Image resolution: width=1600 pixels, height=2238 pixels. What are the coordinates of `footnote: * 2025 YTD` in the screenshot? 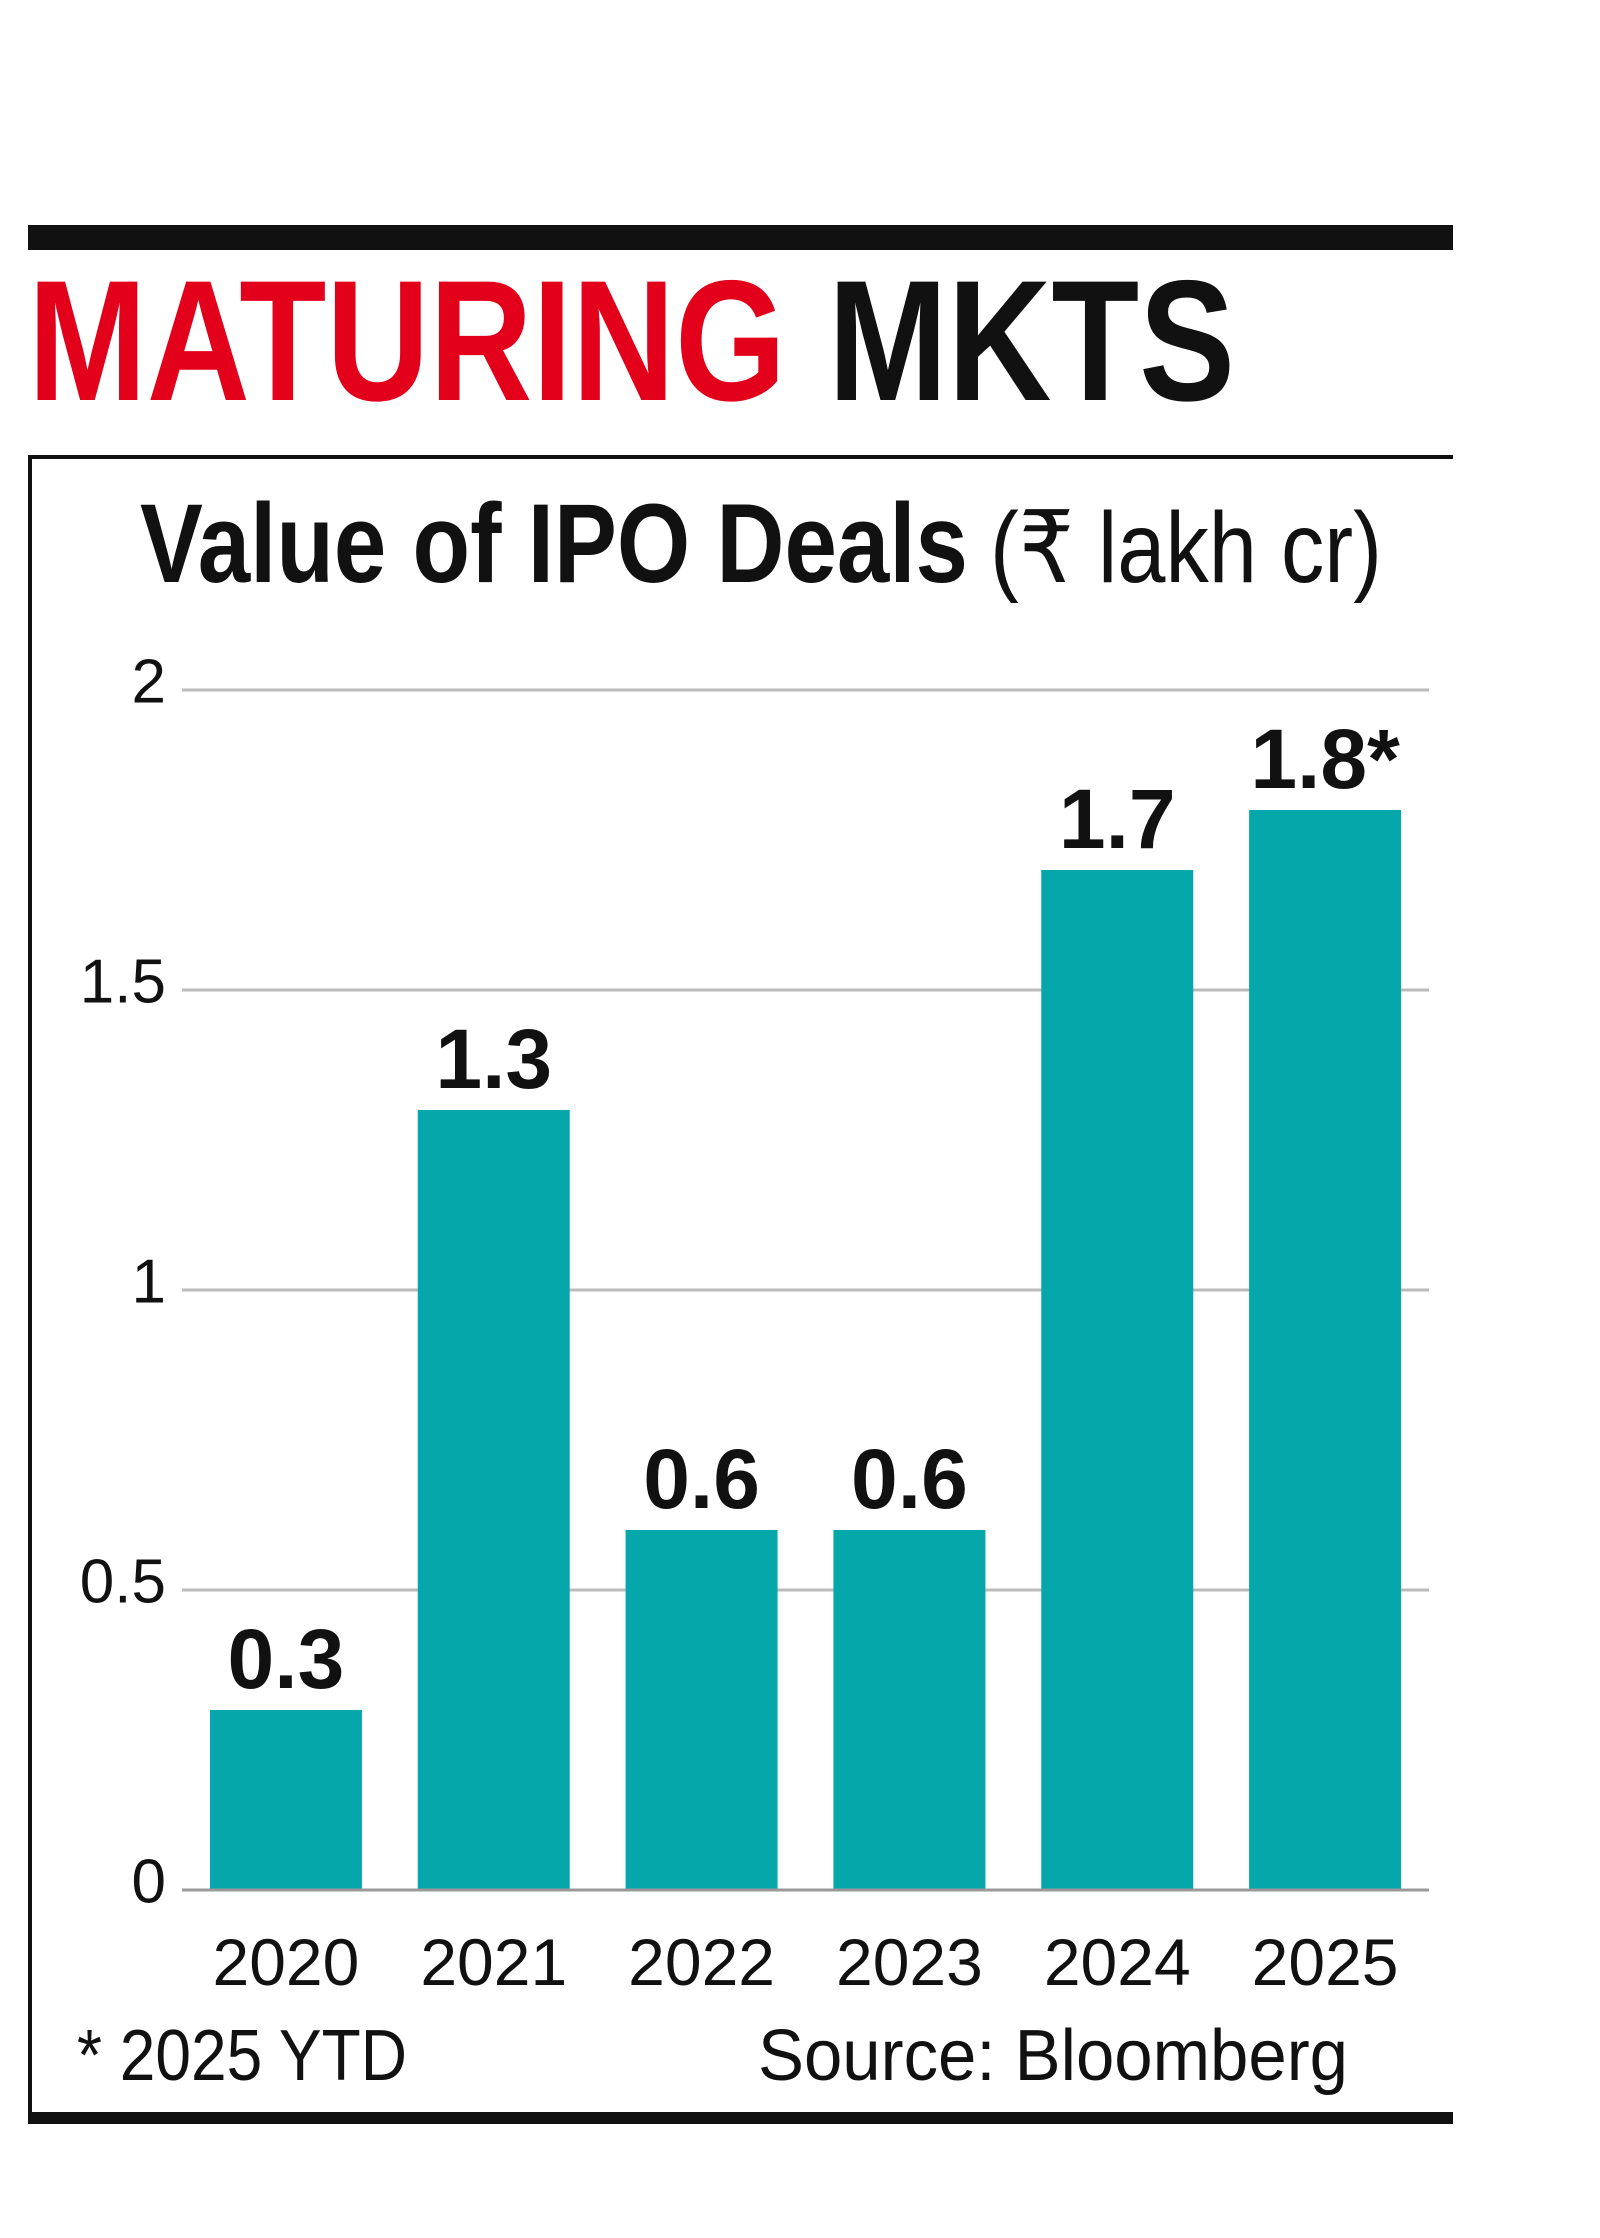 It's located at (242, 2056).